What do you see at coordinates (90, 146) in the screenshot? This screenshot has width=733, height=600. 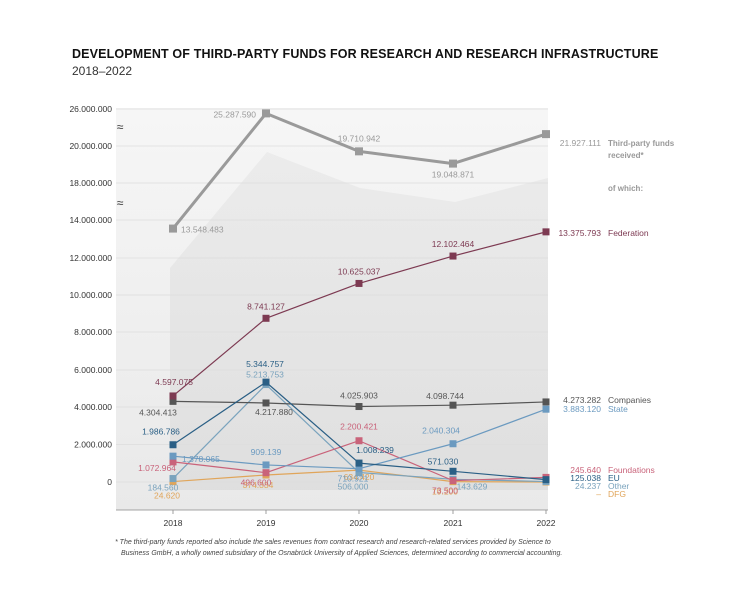 I see `y-tick-label: 20.000.000` at bounding box center [90, 146].